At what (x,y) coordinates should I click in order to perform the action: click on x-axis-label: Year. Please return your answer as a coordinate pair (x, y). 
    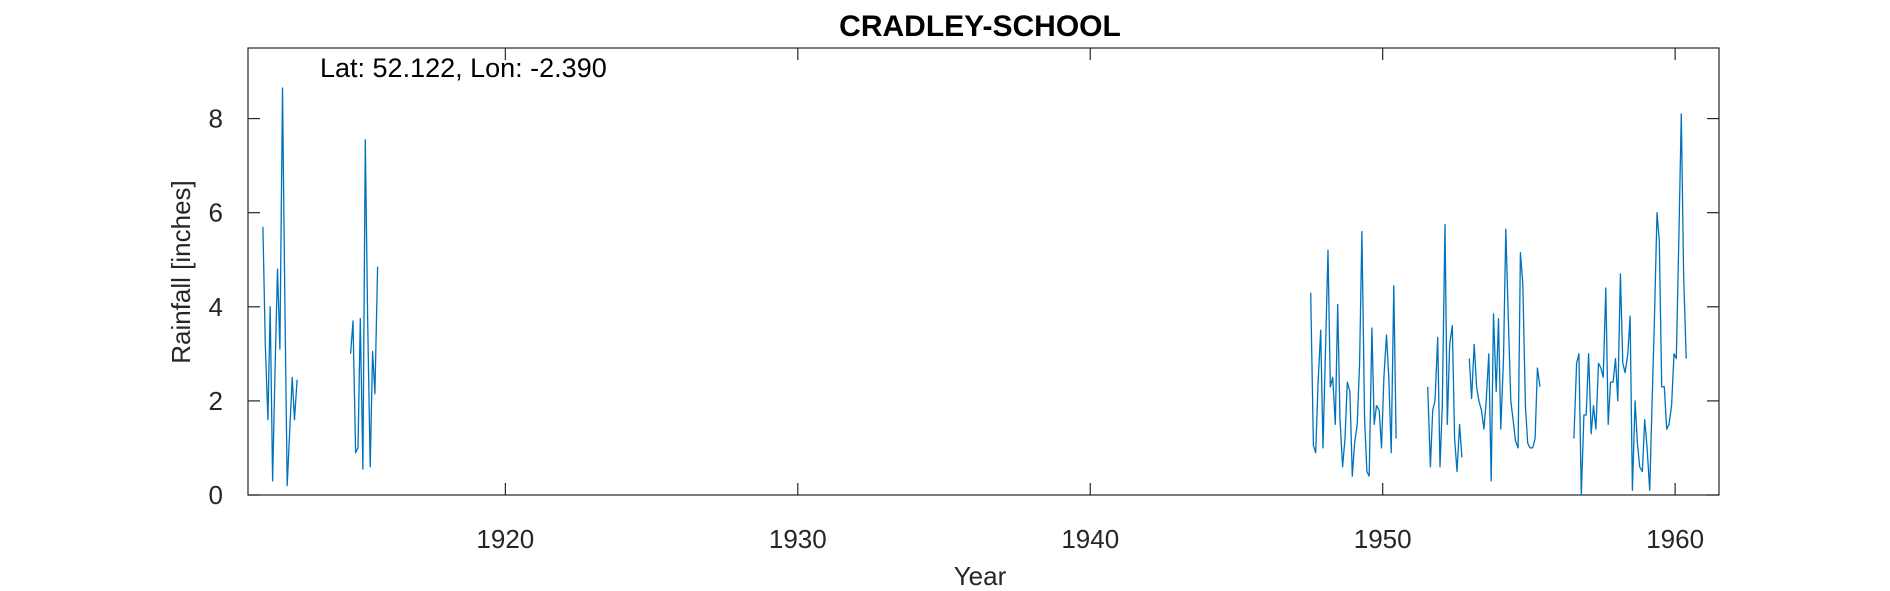
    Looking at the image, I should click on (980, 576).